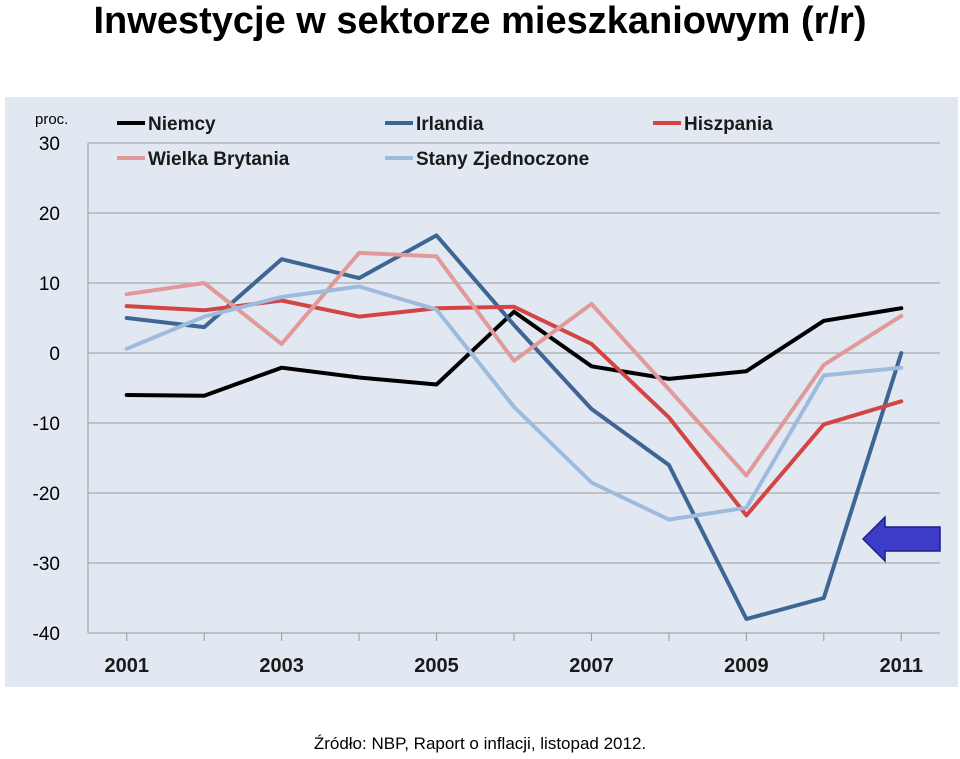  What do you see at coordinates (901, 539) in the screenshot?
I see `annotation-arrow-left` at bounding box center [901, 539].